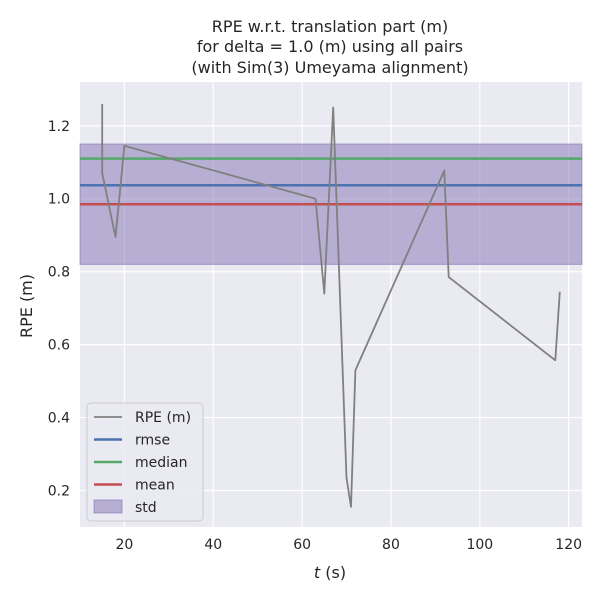  I want to click on y-tick-labels: 0.2 0.4 0.6 0.8 1.0 1.2, so click(59, 309).